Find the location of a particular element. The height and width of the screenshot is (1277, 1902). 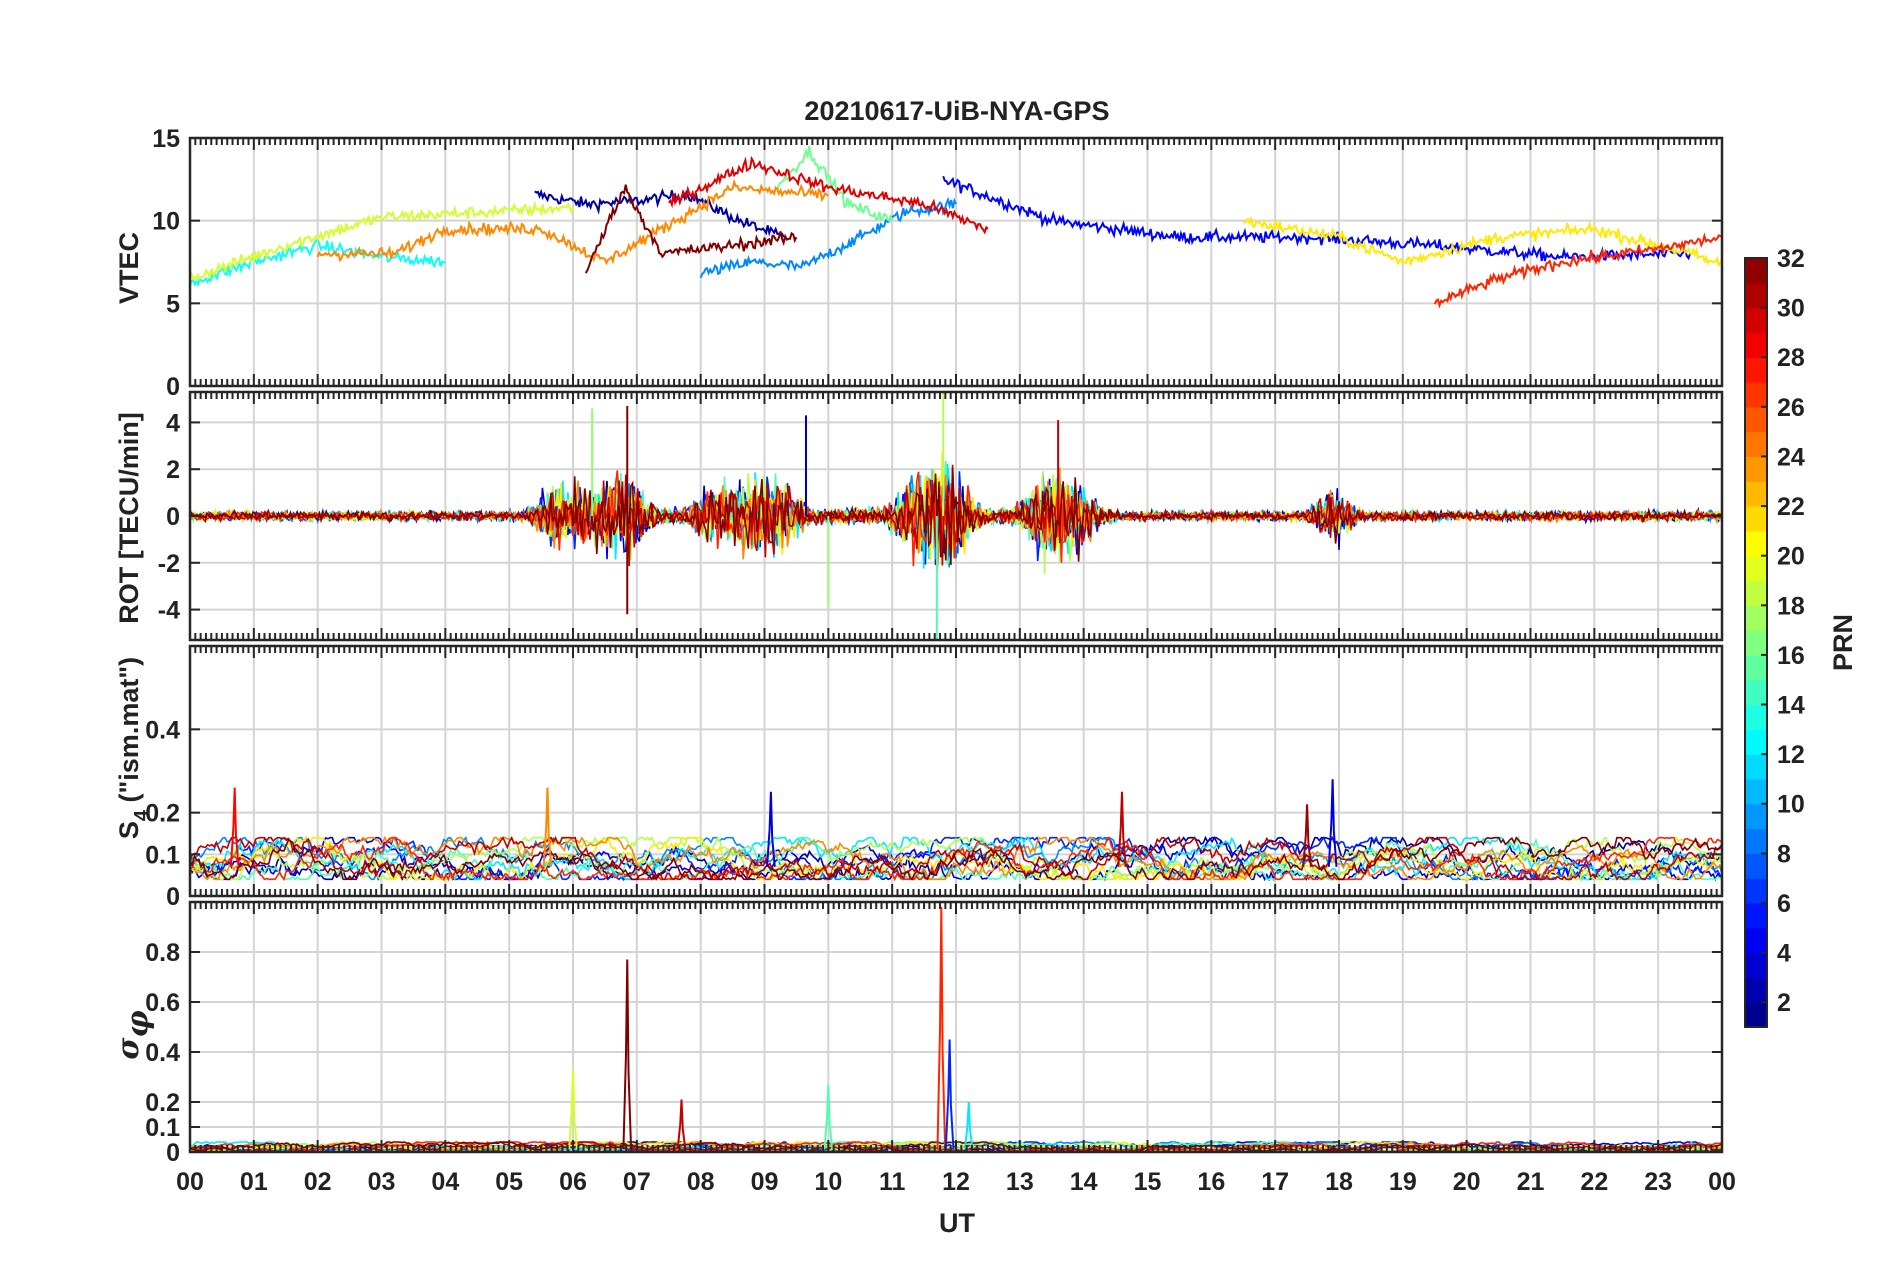

colorbar-tick-label: 6 is located at coordinates (1784, 904).